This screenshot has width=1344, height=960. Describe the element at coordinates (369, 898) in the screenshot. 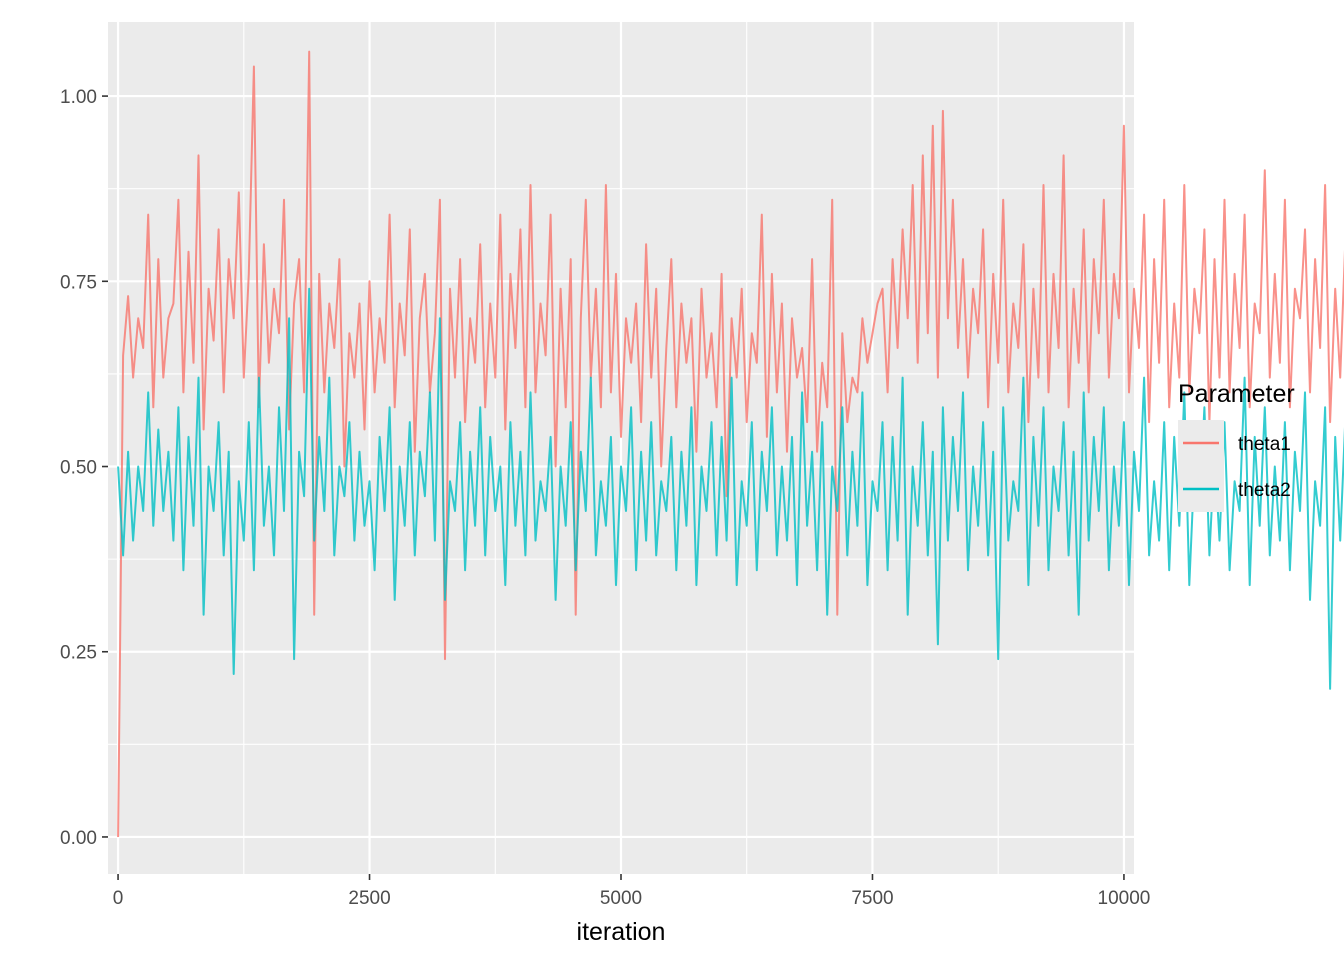

I see `x-tick-label: 2500` at that location.